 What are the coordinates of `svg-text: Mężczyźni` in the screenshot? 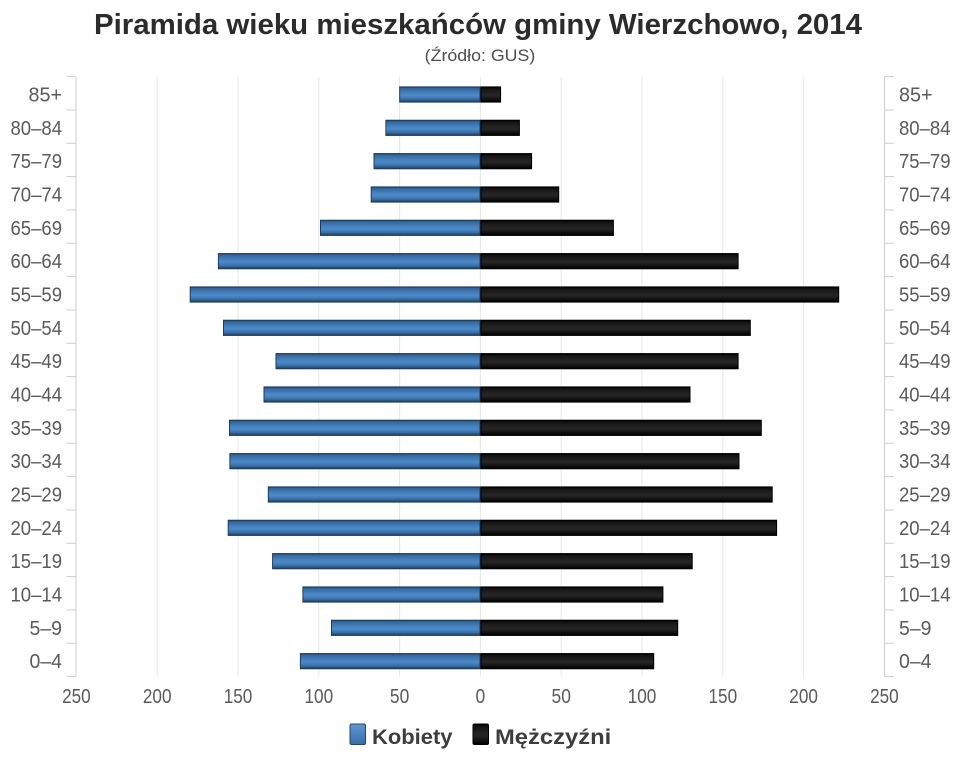 It's located at (553, 737).